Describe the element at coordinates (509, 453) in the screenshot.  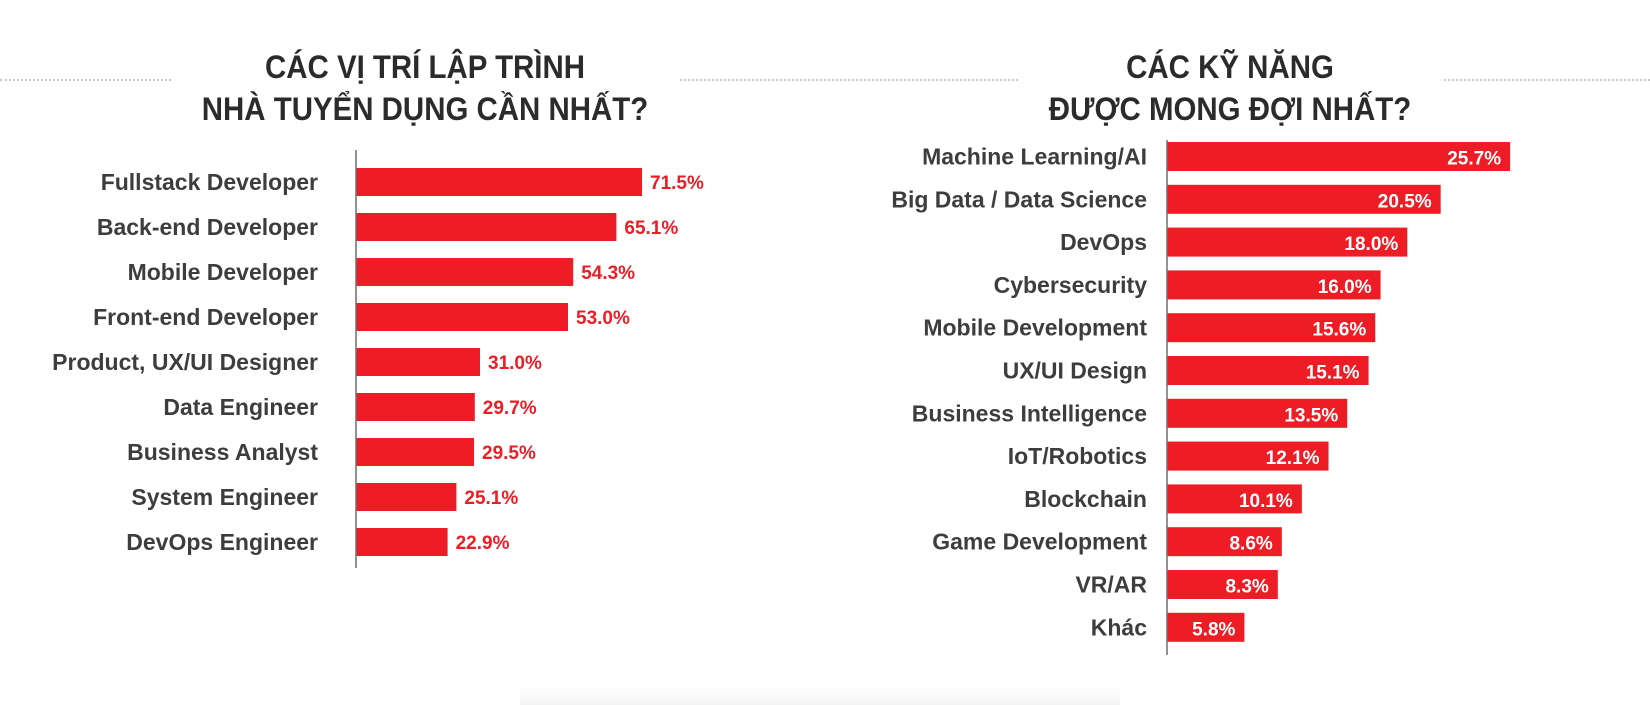
I see `value-label: 29.5%` at that location.